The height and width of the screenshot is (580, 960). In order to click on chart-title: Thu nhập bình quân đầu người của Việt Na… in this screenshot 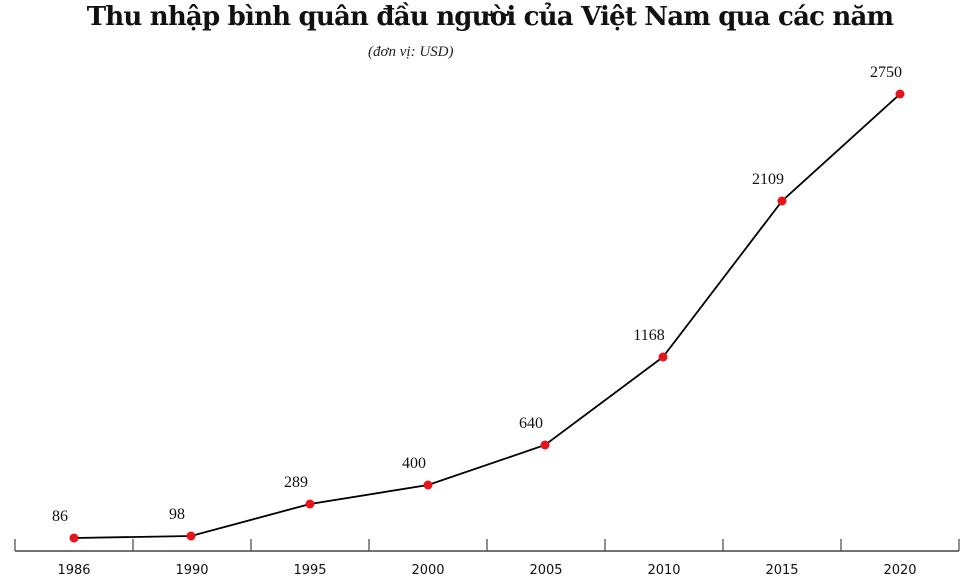, I will do `click(490, 17)`.